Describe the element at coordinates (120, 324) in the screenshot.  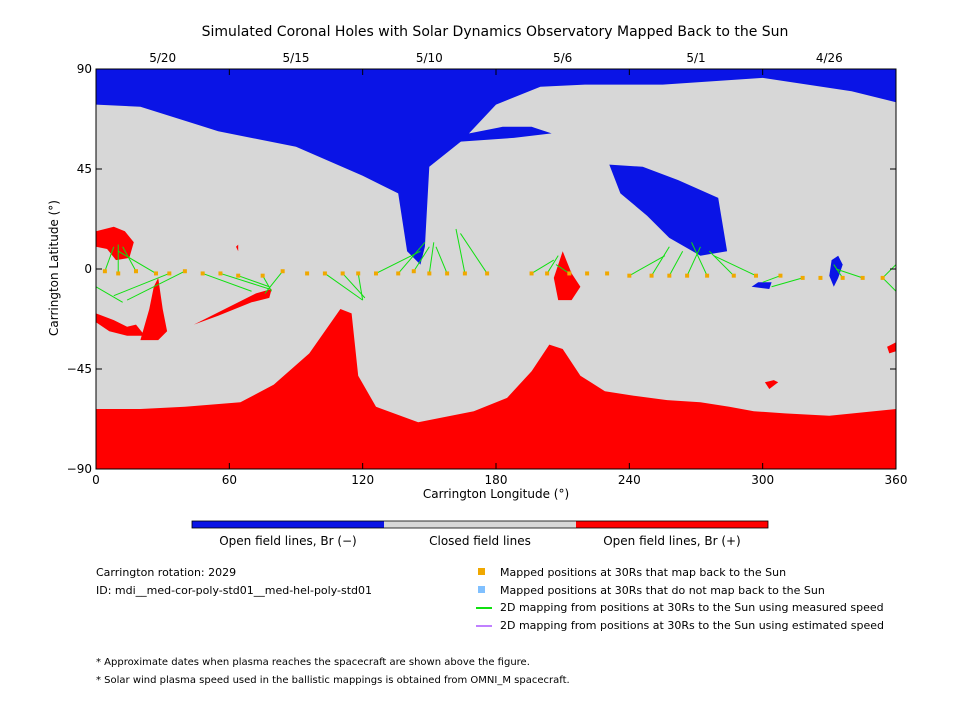
I see `region-pos-hole-15-left` at that location.